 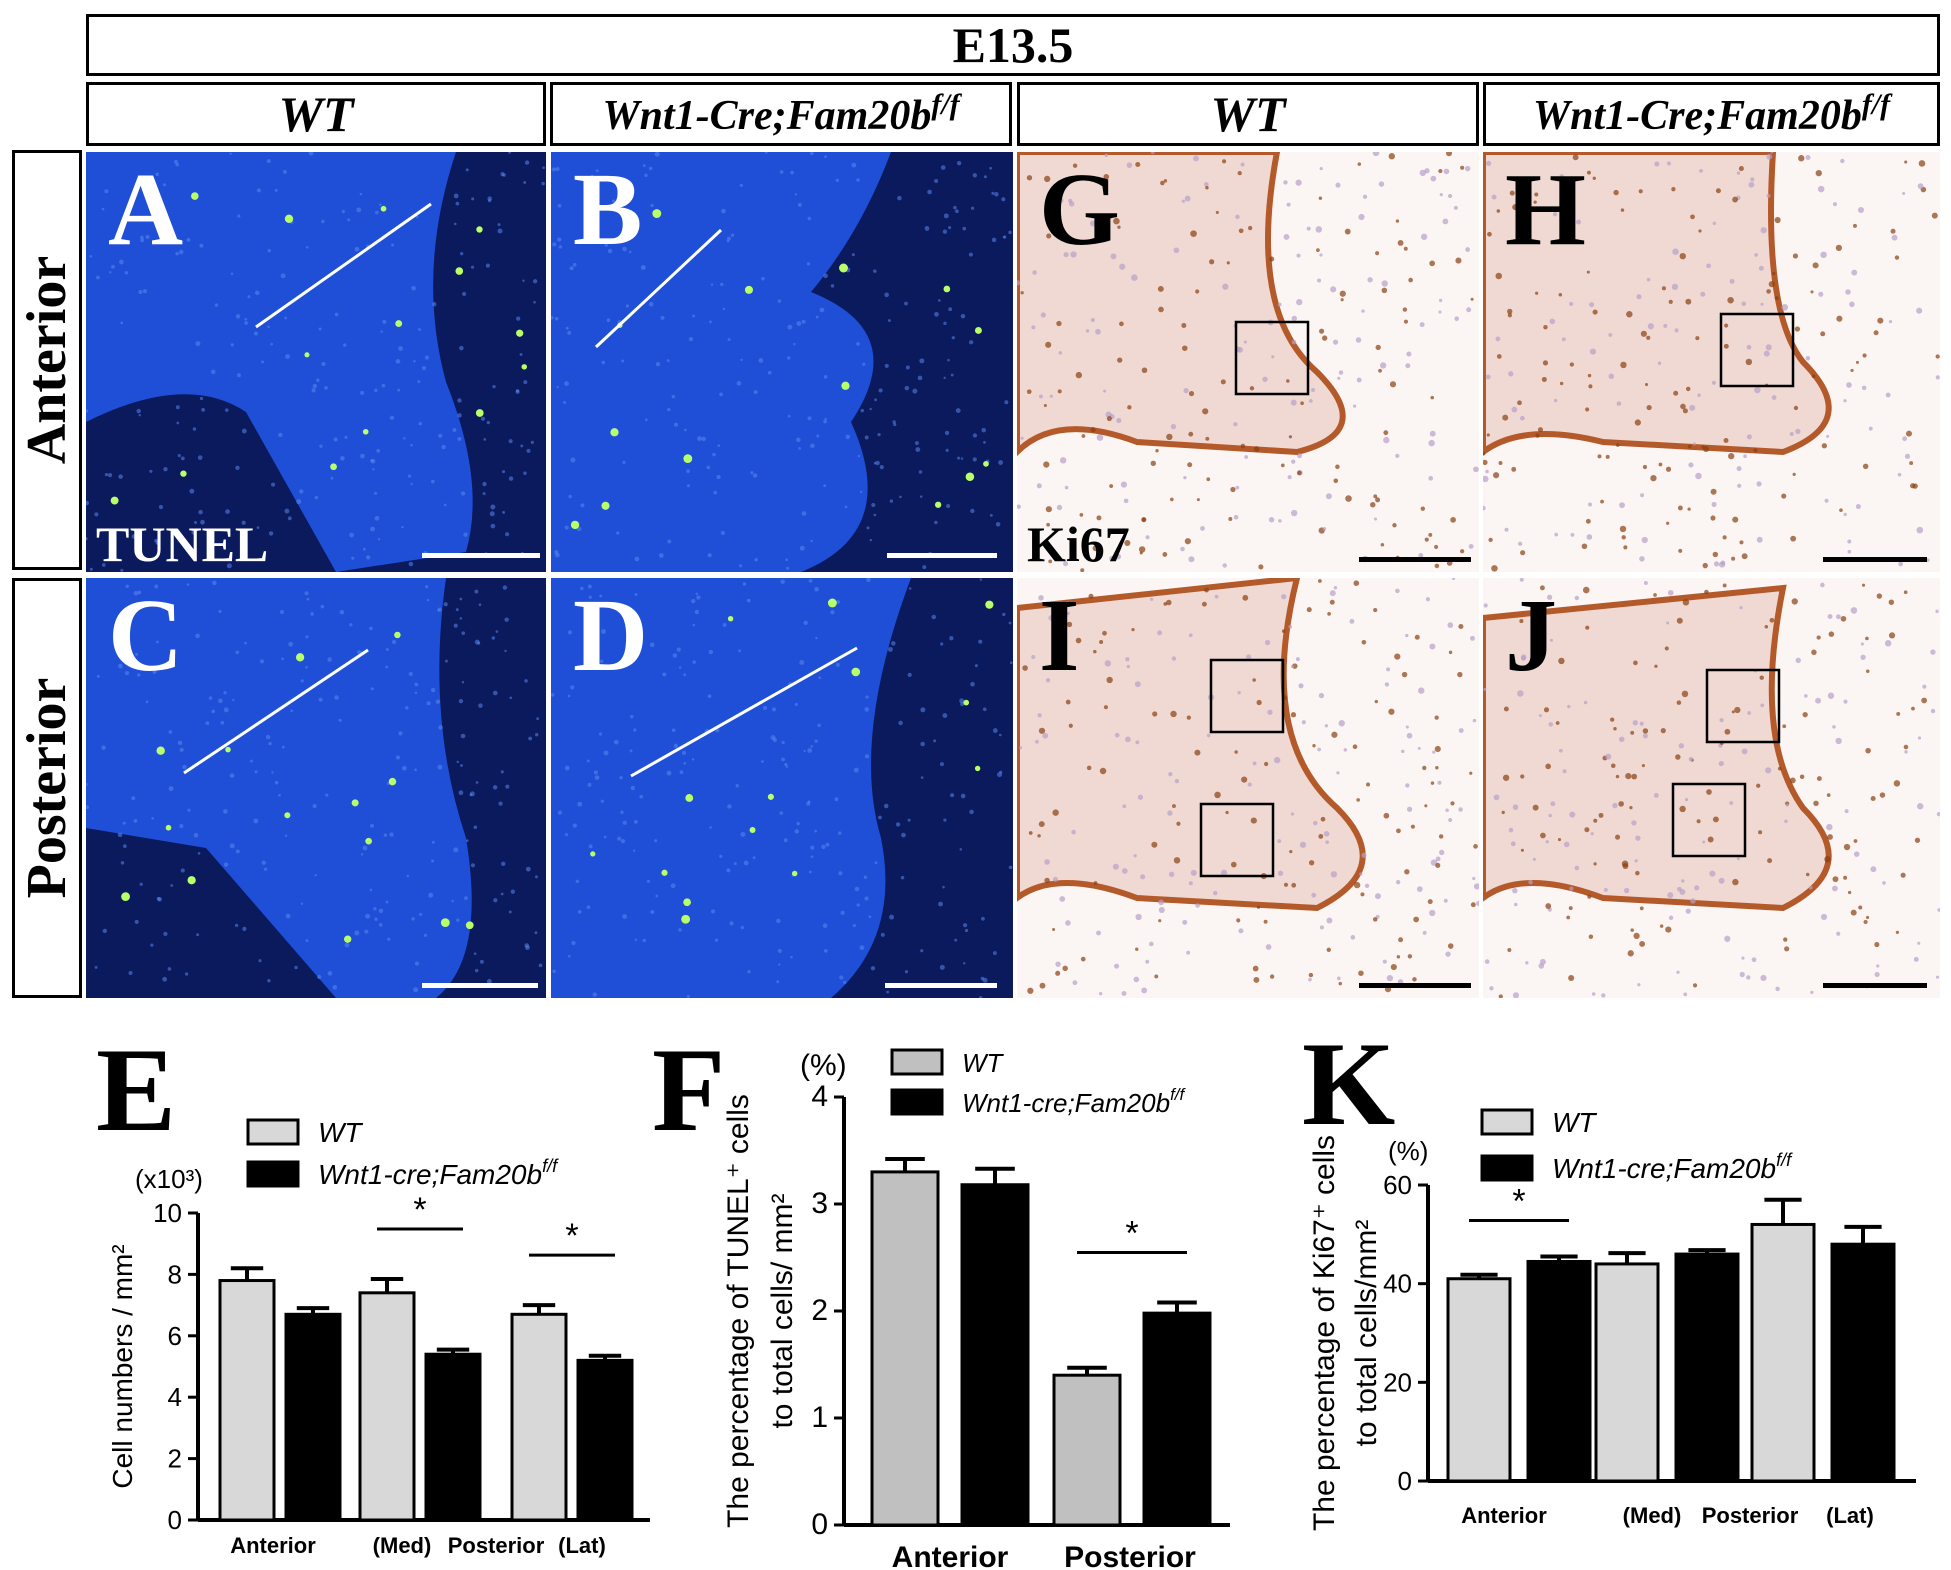 I want to click on stain-label-ki67: Ki67, so click(x=1078, y=544).